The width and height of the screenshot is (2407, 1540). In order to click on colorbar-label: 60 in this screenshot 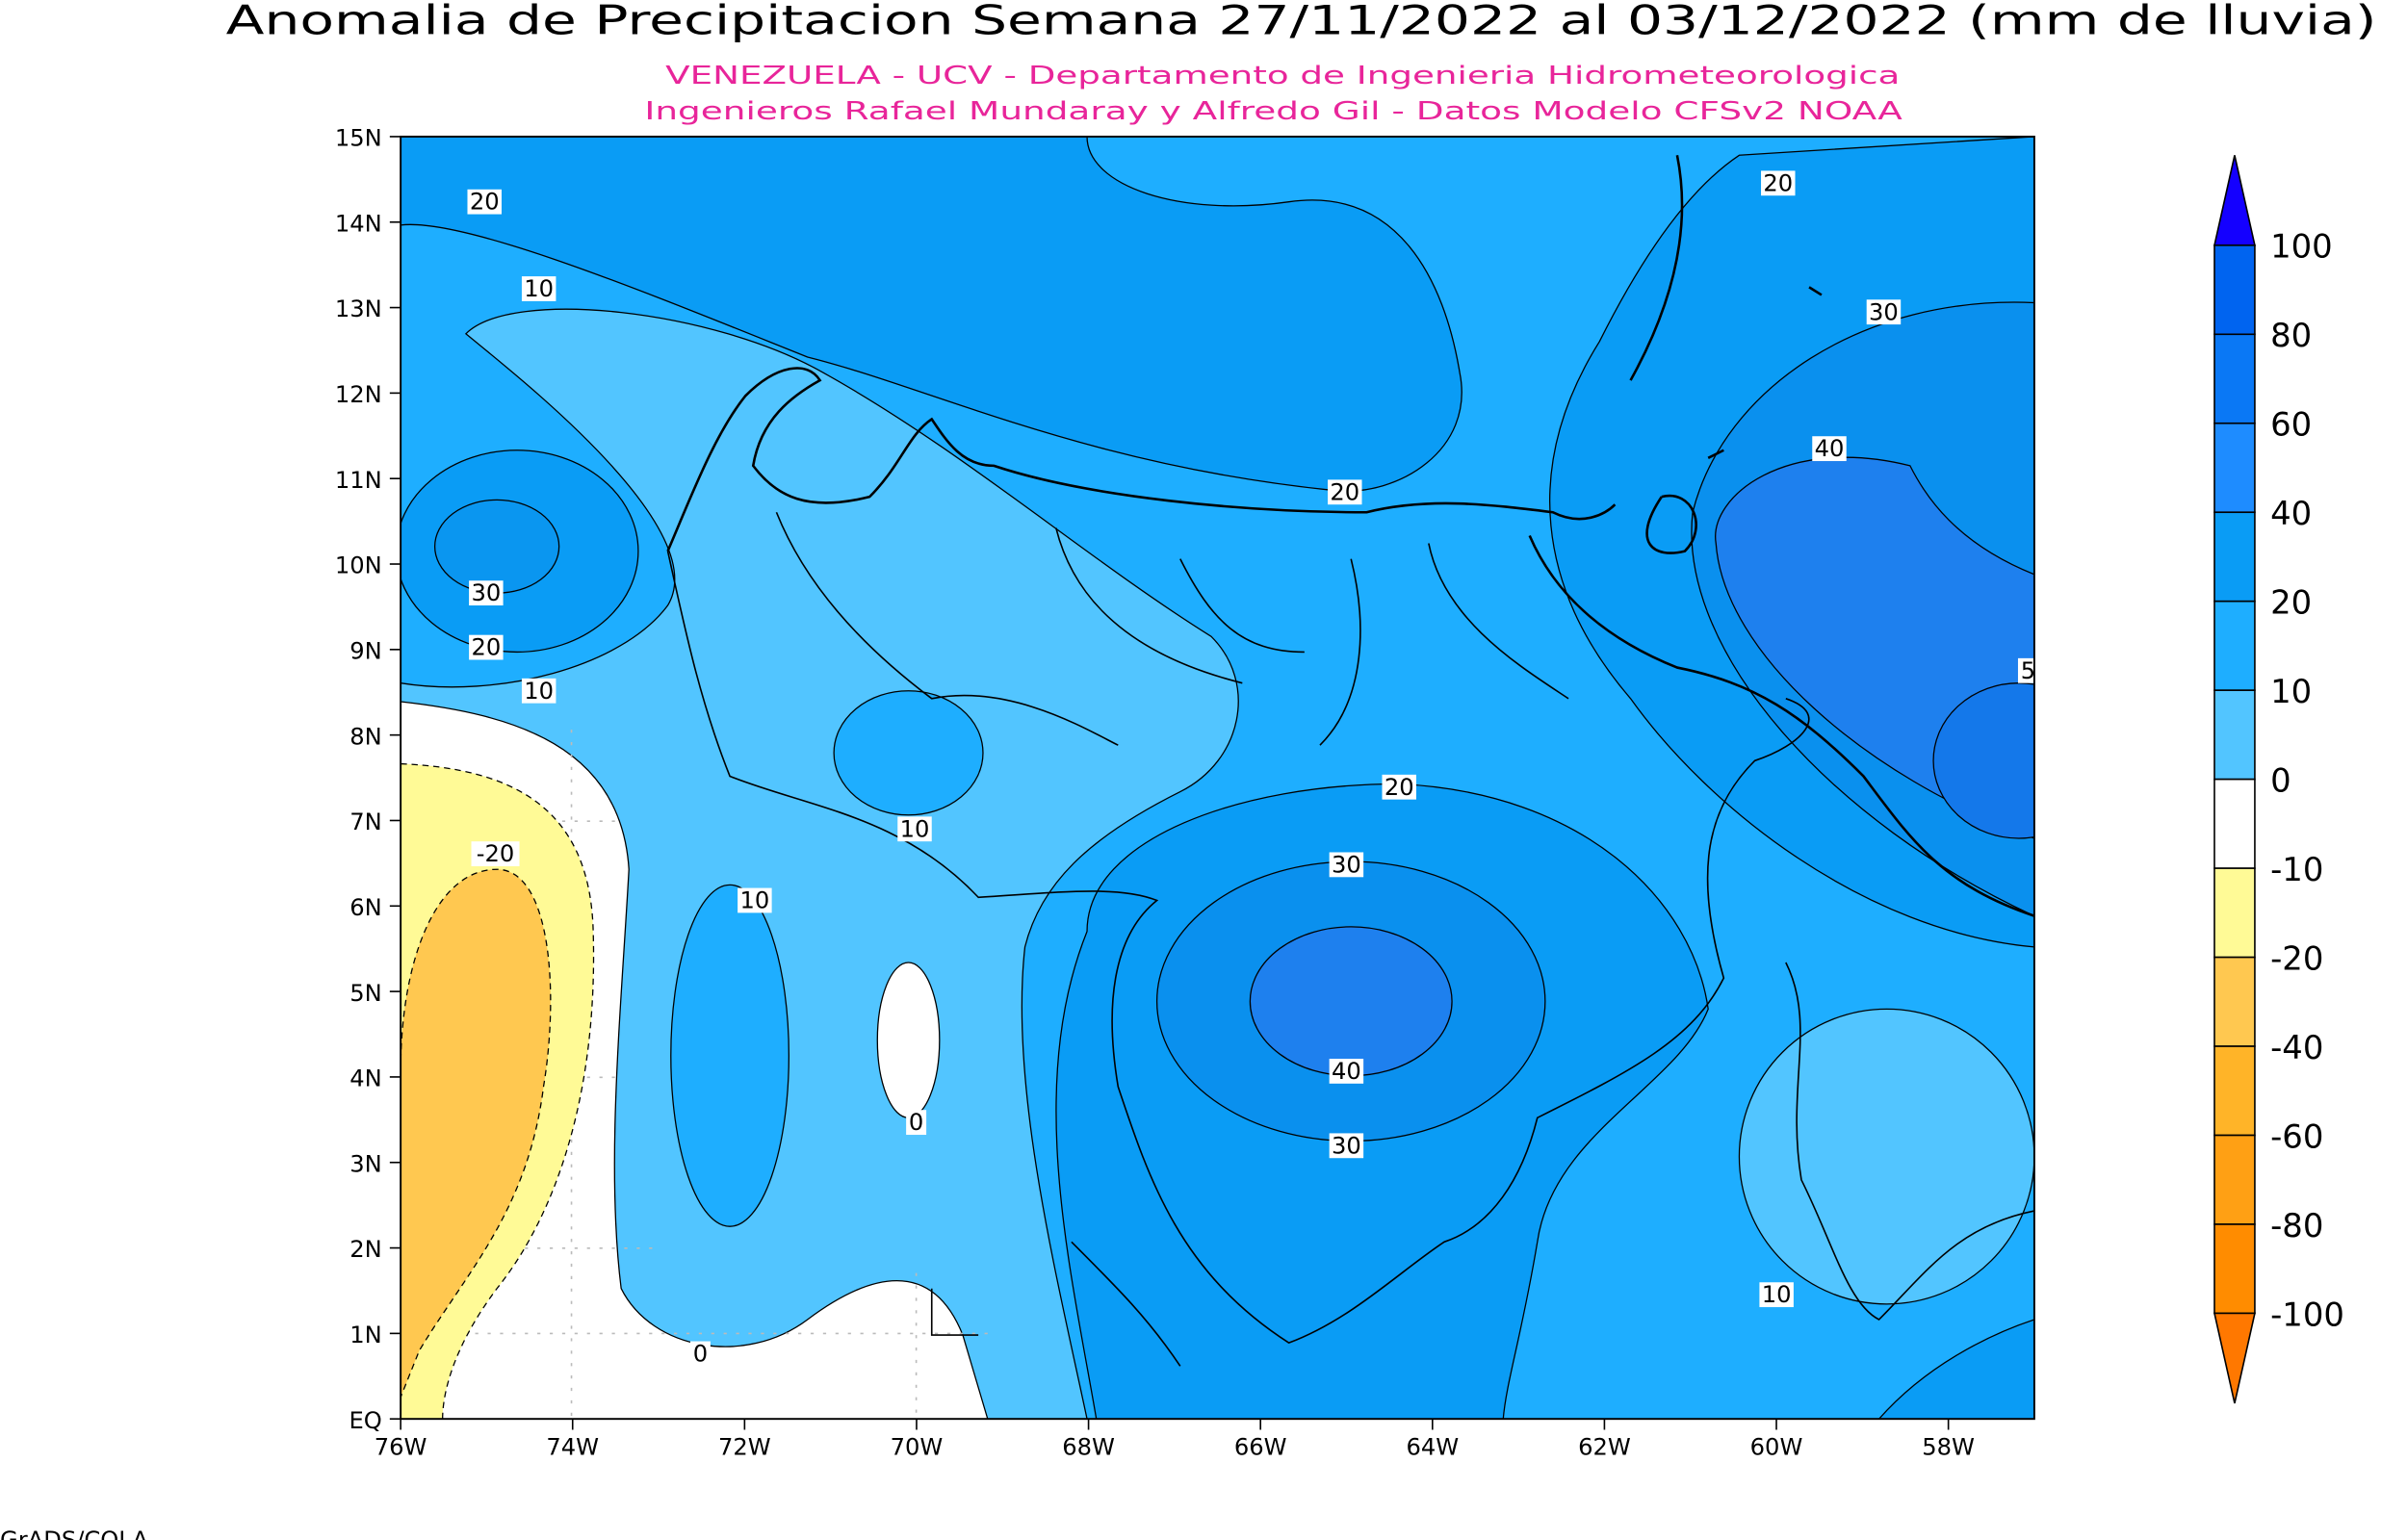, I will do `click(2291, 425)`.